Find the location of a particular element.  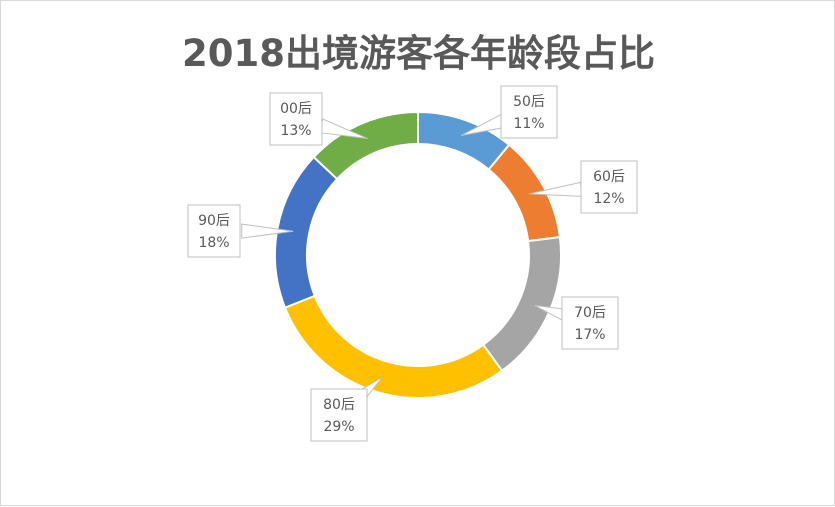

category-label: 80后 is located at coordinates (339, 405).